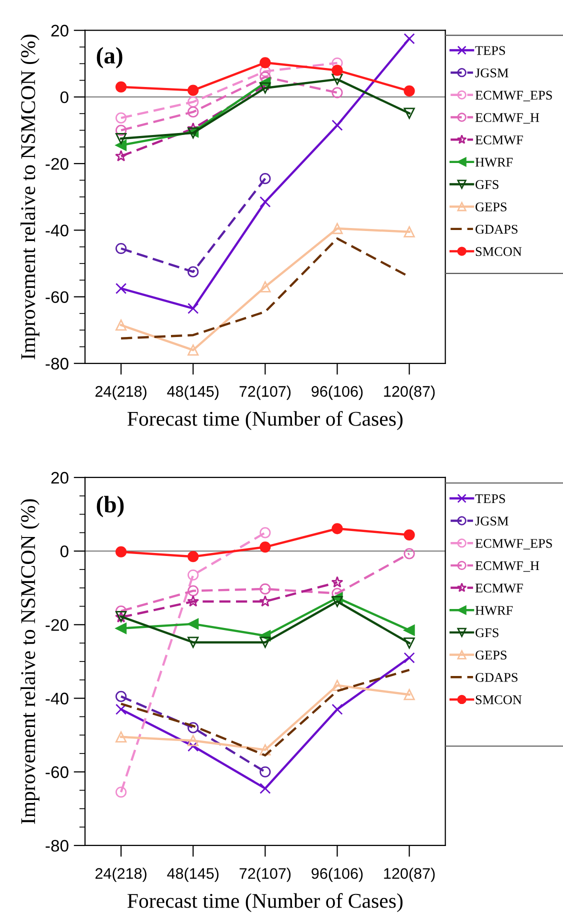 This screenshot has height=920, width=563. What do you see at coordinates (109, 57) in the screenshot?
I see `text: (a)` at bounding box center [109, 57].